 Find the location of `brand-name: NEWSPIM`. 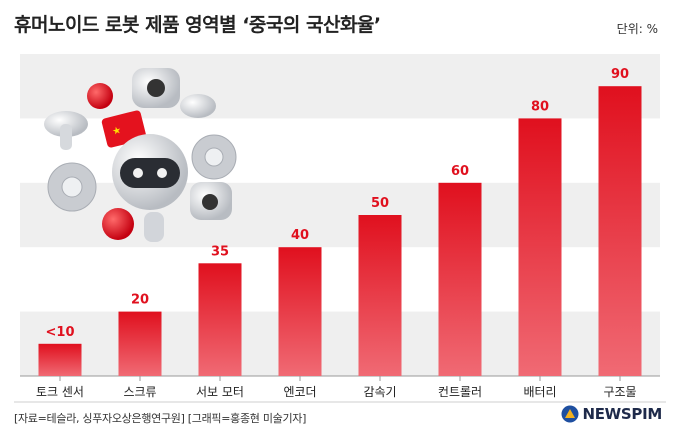

brand-name: NEWSPIM is located at coordinates (622, 414).